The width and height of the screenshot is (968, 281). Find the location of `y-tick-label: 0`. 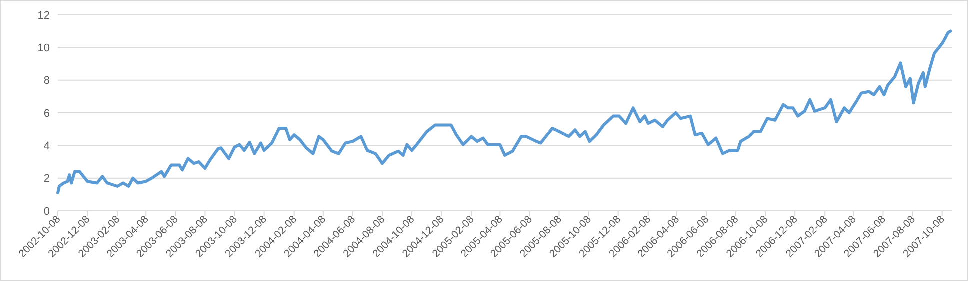

y-tick-label: 0 is located at coordinates (47, 212).